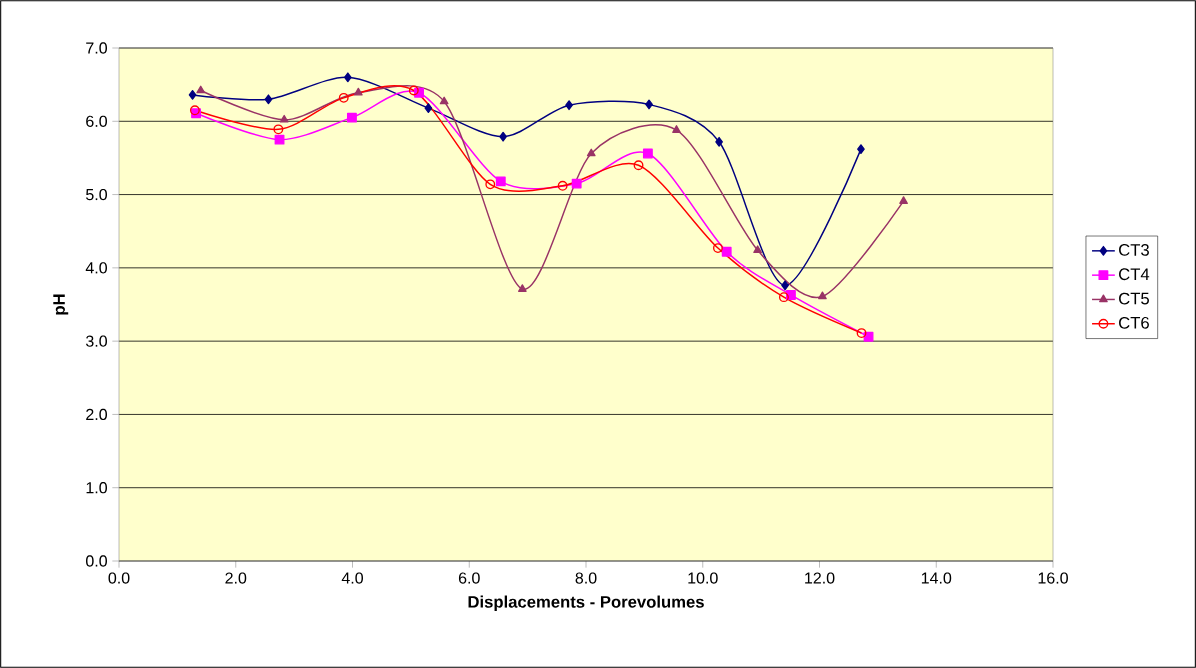 Image resolution: width=1196 pixels, height=668 pixels. I want to click on y-tick-label: 4.0, so click(96, 268).